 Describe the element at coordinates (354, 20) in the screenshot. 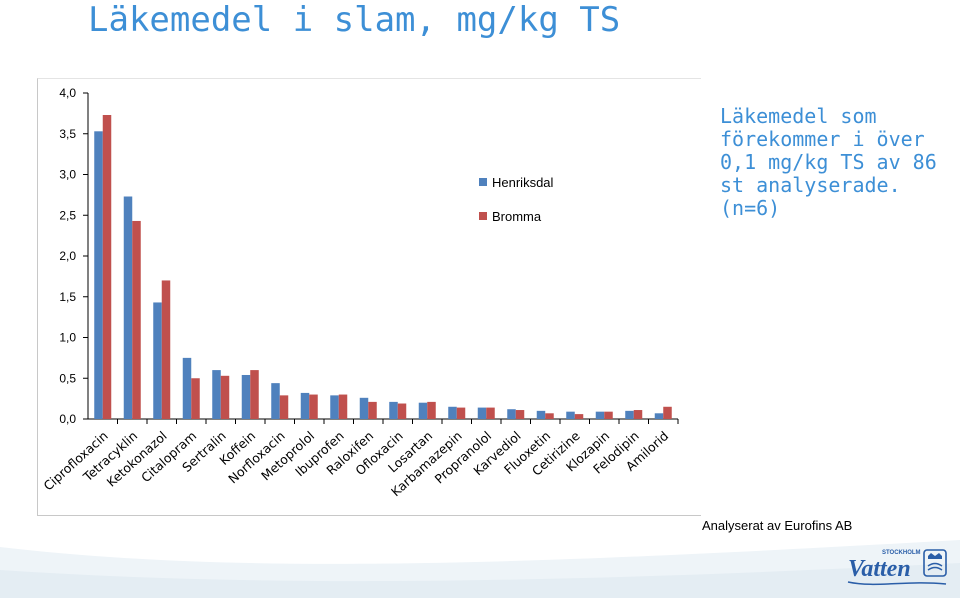

I see `page-title: Läkemedel i slam, mg/kg TS` at that location.